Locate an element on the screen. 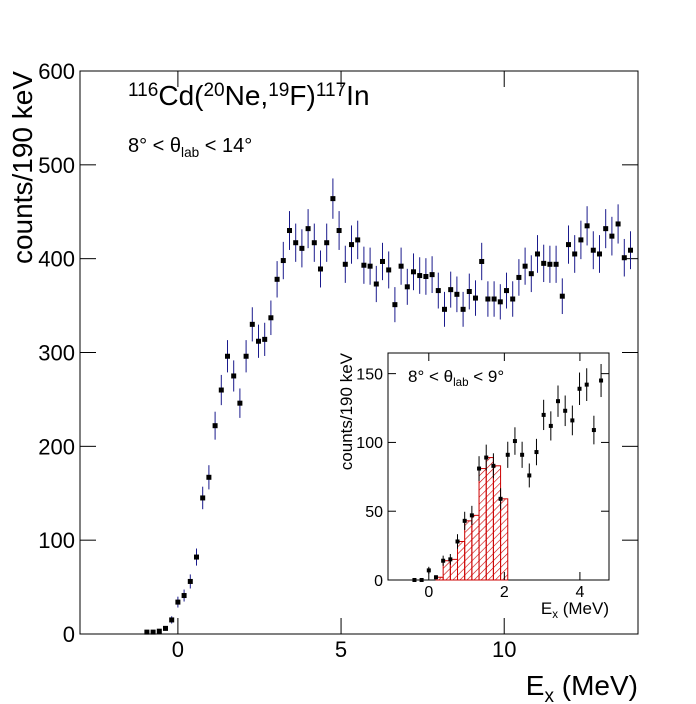  annotation: 8° < θlab < 9° is located at coordinates (456, 378).